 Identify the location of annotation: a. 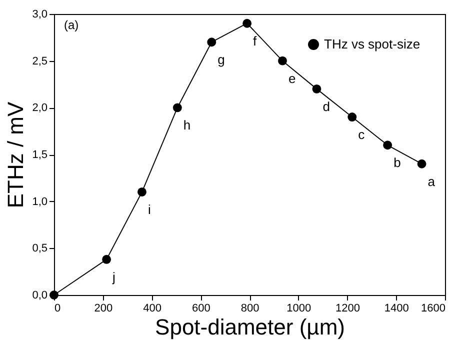
(432, 181).